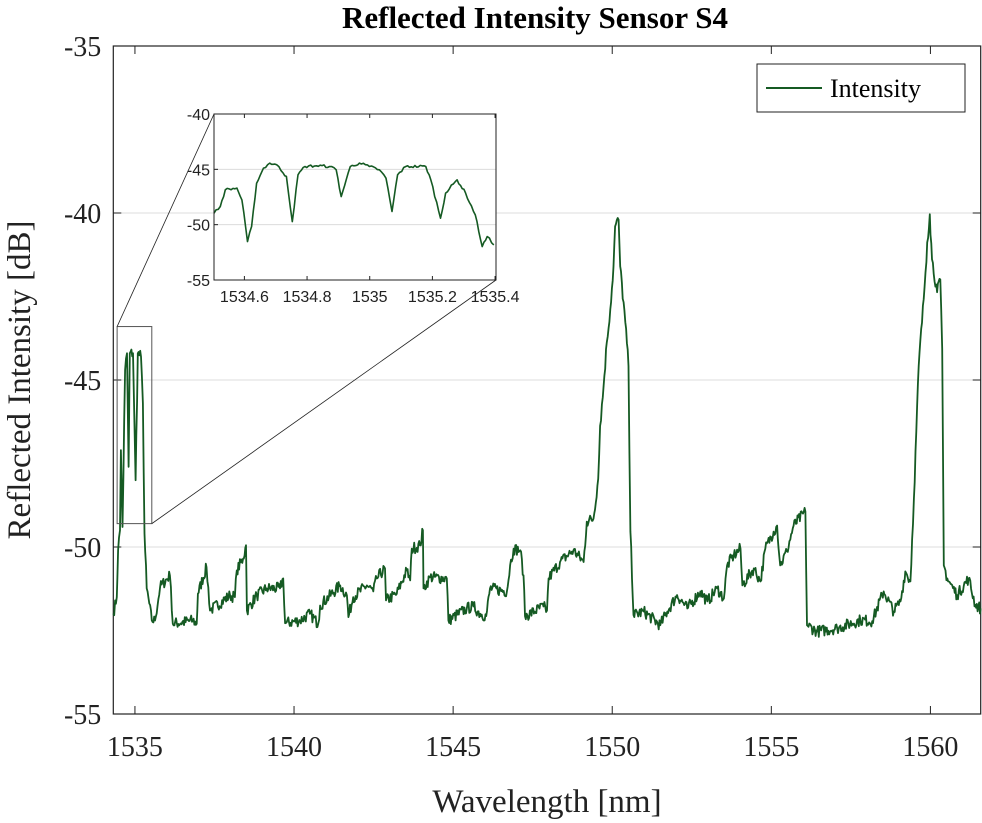  I want to click on inset-x-tick-label: 1534.8, so click(307, 297).